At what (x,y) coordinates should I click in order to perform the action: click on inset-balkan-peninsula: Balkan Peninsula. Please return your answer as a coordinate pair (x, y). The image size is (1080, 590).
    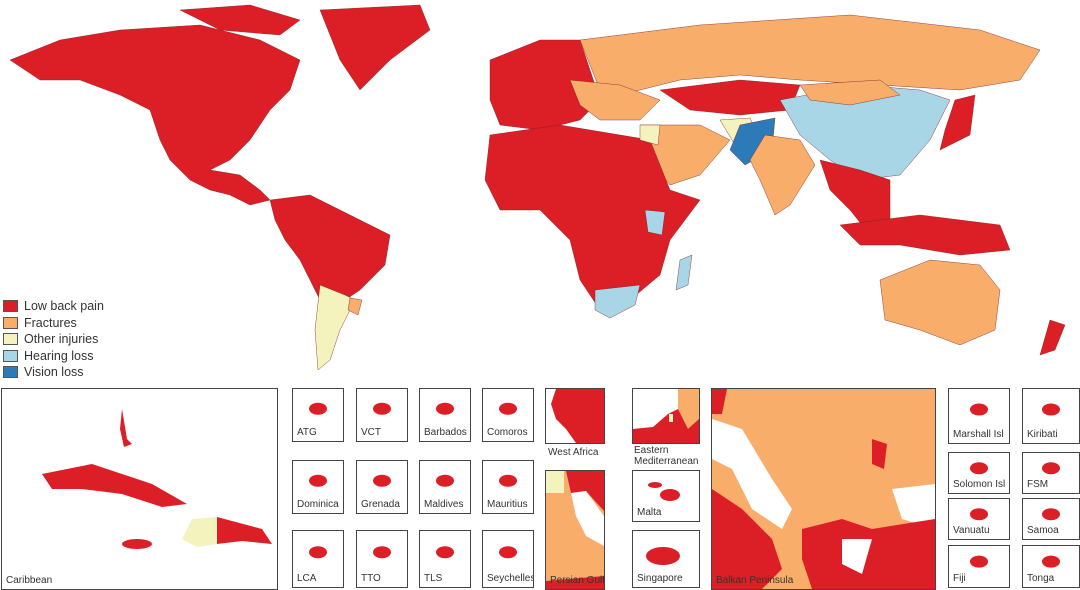
    Looking at the image, I should click on (823, 489).